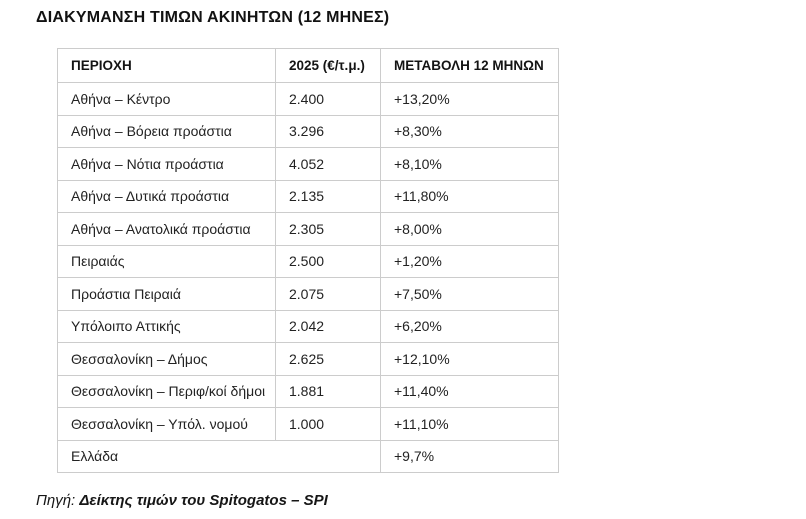 The height and width of the screenshot is (519, 806). What do you see at coordinates (166, 99) in the screenshot?
I see `area-cell: Αθήνα – Κέντρο` at bounding box center [166, 99].